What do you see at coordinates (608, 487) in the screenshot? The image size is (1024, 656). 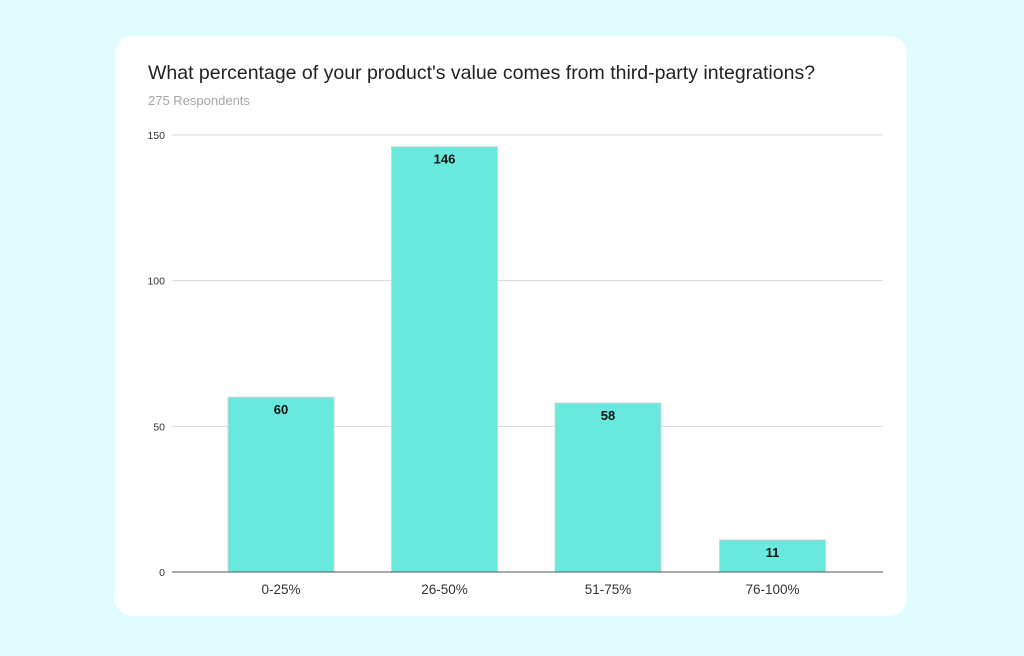 I see `bar-51-75%` at bounding box center [608, 487].